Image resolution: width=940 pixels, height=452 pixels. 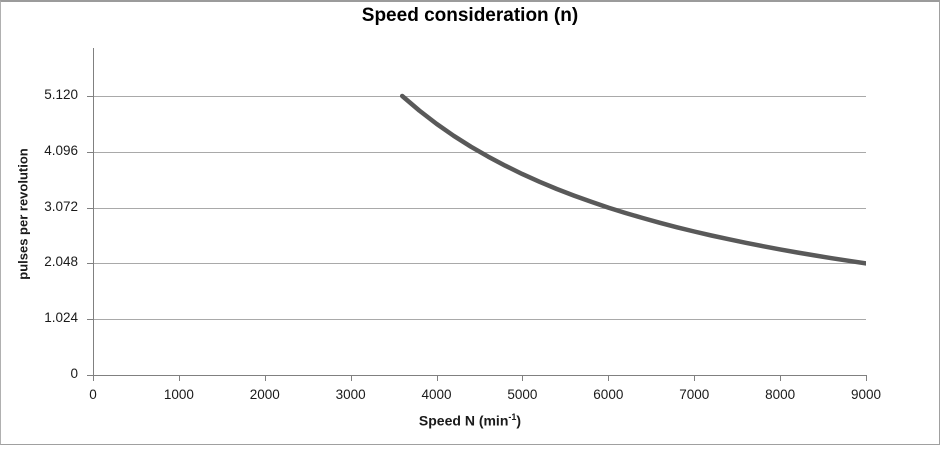 What do you see at coordinates (480, 375) in the screenshot?
I see `x-axis-line` at bounding box center [480, 375].